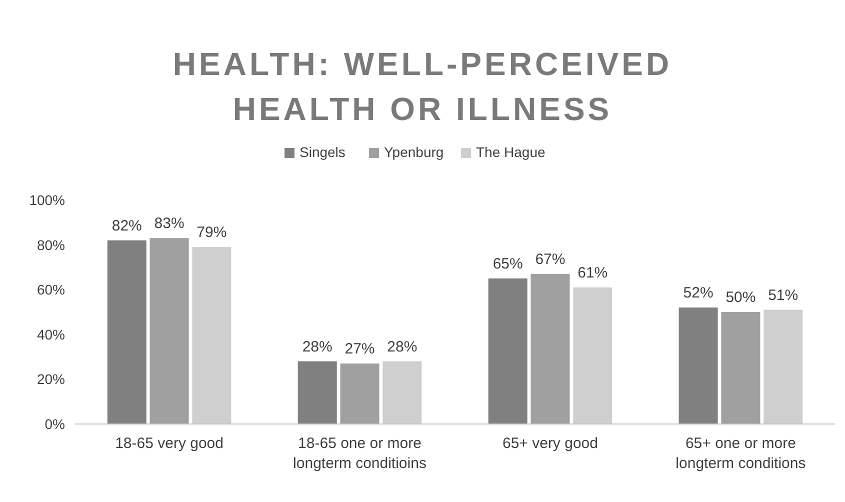 The image size is (845, 502). I want to click on y-tick-label: 60%, so click(50, 290).